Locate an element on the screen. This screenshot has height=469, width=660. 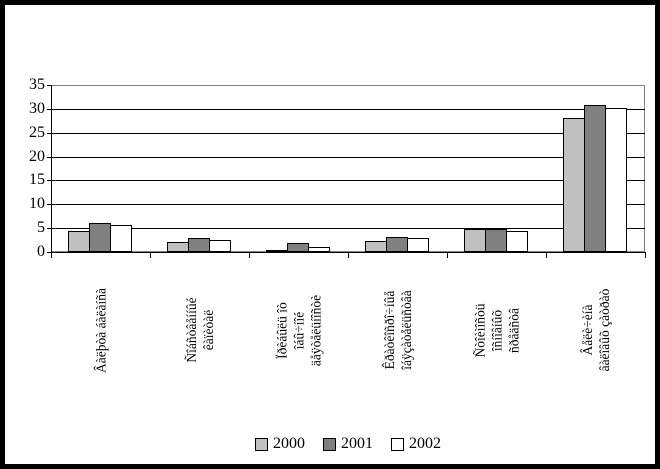
category-label: Êðàòêîñðî÷íûå îáÿçàòåëüñòâà is located at coordinates (398, 330).